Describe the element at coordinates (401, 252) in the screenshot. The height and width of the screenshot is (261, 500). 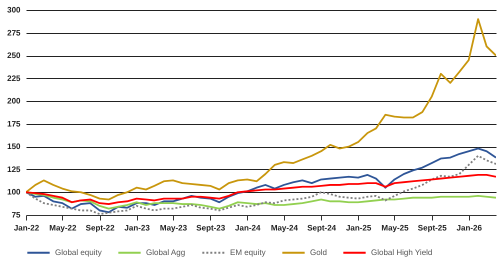
I see `legend-label: Global High Yield` at that location.